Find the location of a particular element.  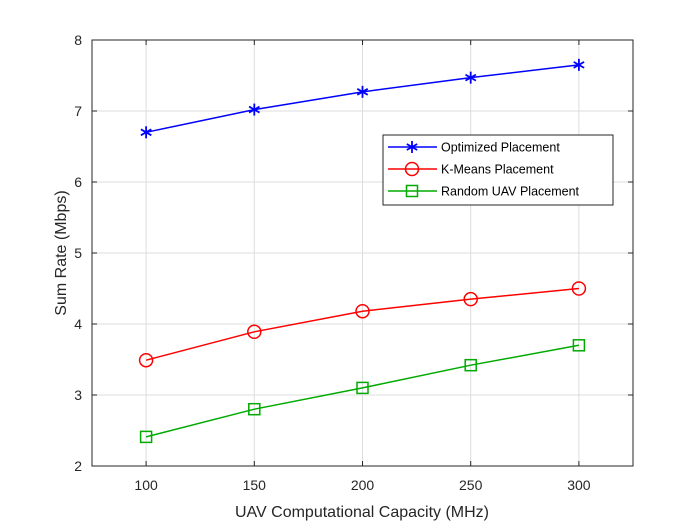

legend-entry: K-Means Placement is located at coordinates (471, 169).